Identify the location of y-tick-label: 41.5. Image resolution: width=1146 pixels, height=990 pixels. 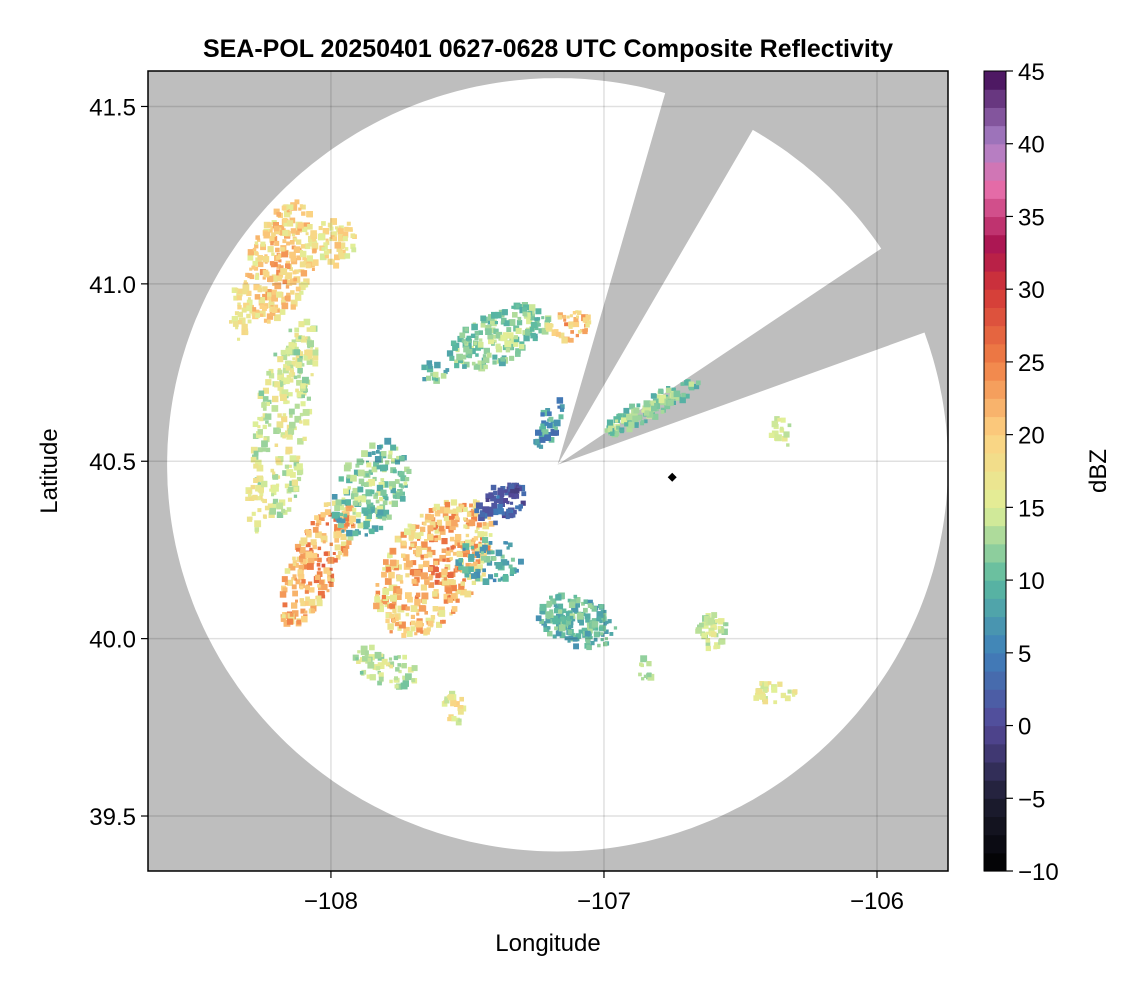
(112, 107).